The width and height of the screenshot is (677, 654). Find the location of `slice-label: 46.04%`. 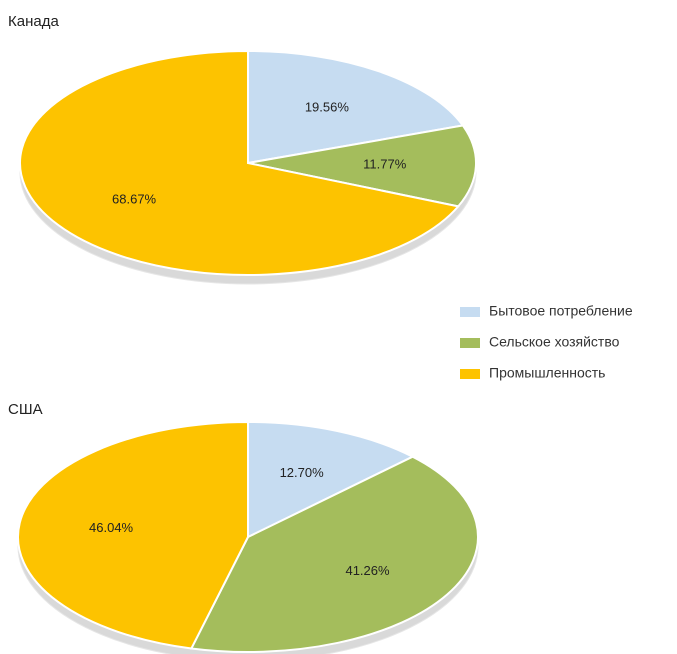

slice-label: 46.04% is located at coordinates (111, 527).